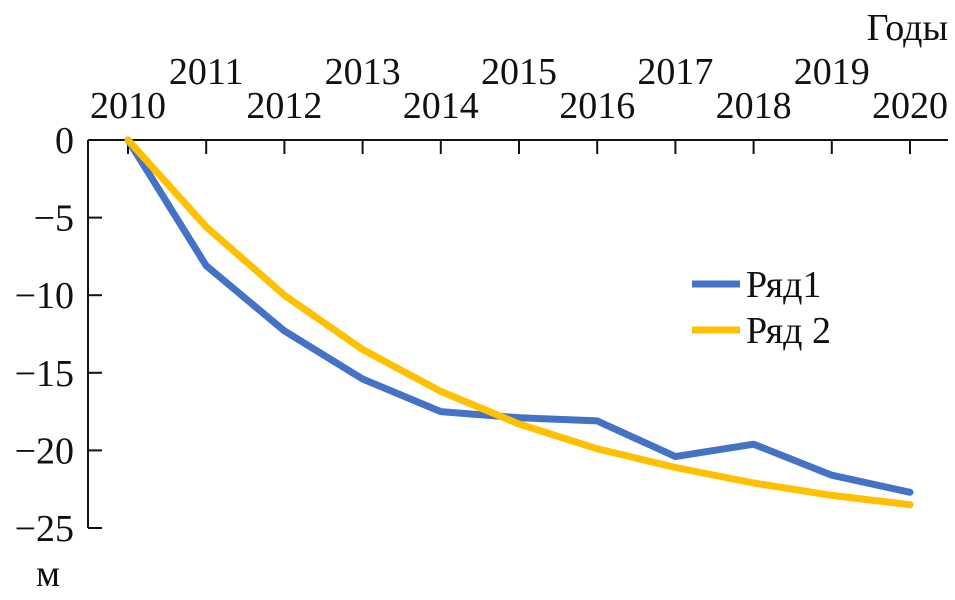 The image size is (955, 600). What do you see at coordinates (675, 72) in the screenshot?
I see `x-tick-label: 2017` at bounding box center [675, 72].